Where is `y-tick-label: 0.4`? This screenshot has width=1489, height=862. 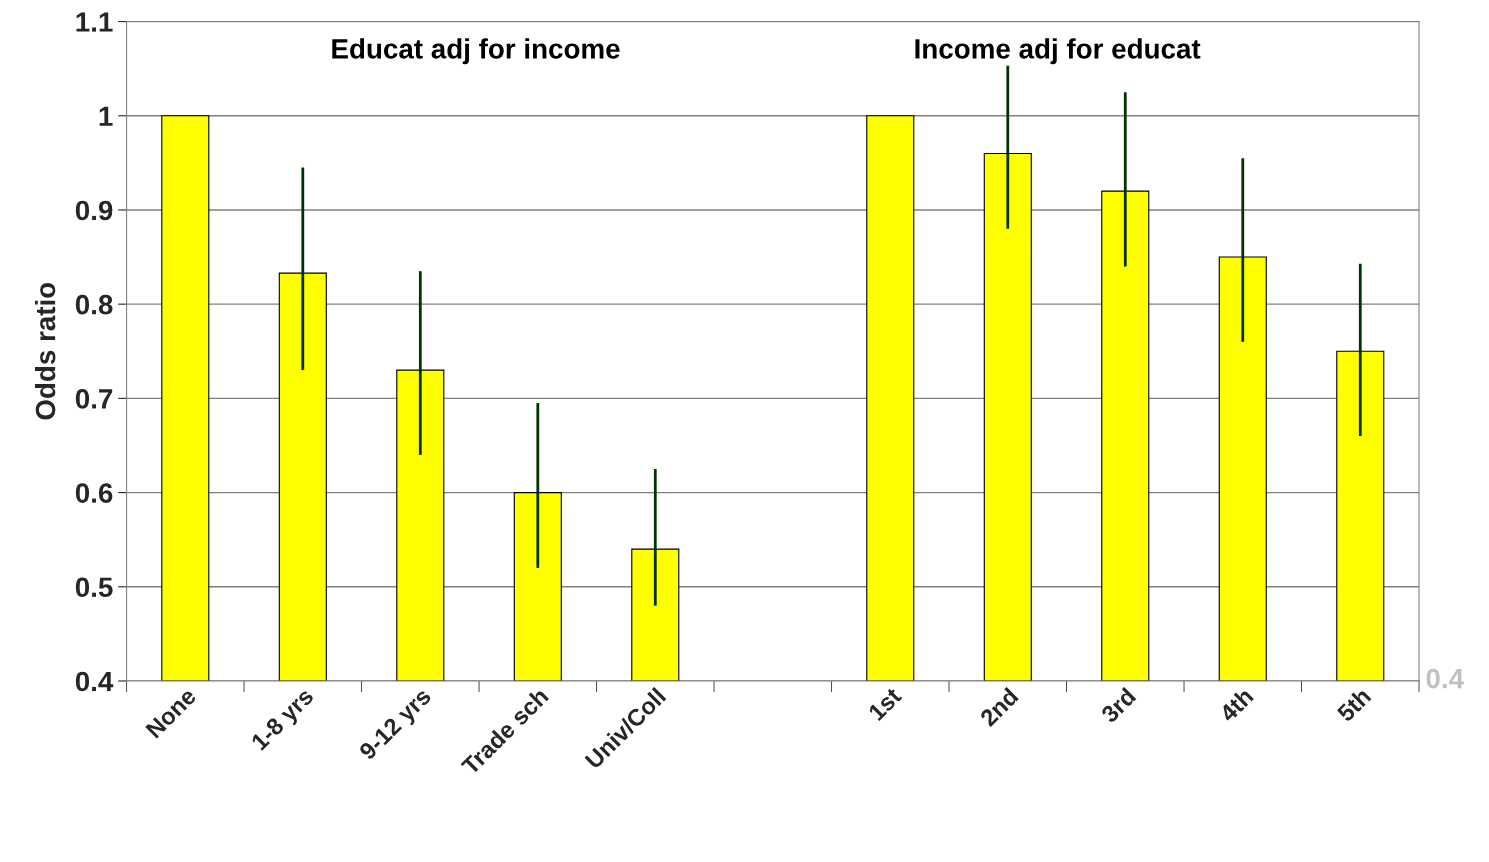
y-tick-label: 0.4 is located at coordinates (94, 681).